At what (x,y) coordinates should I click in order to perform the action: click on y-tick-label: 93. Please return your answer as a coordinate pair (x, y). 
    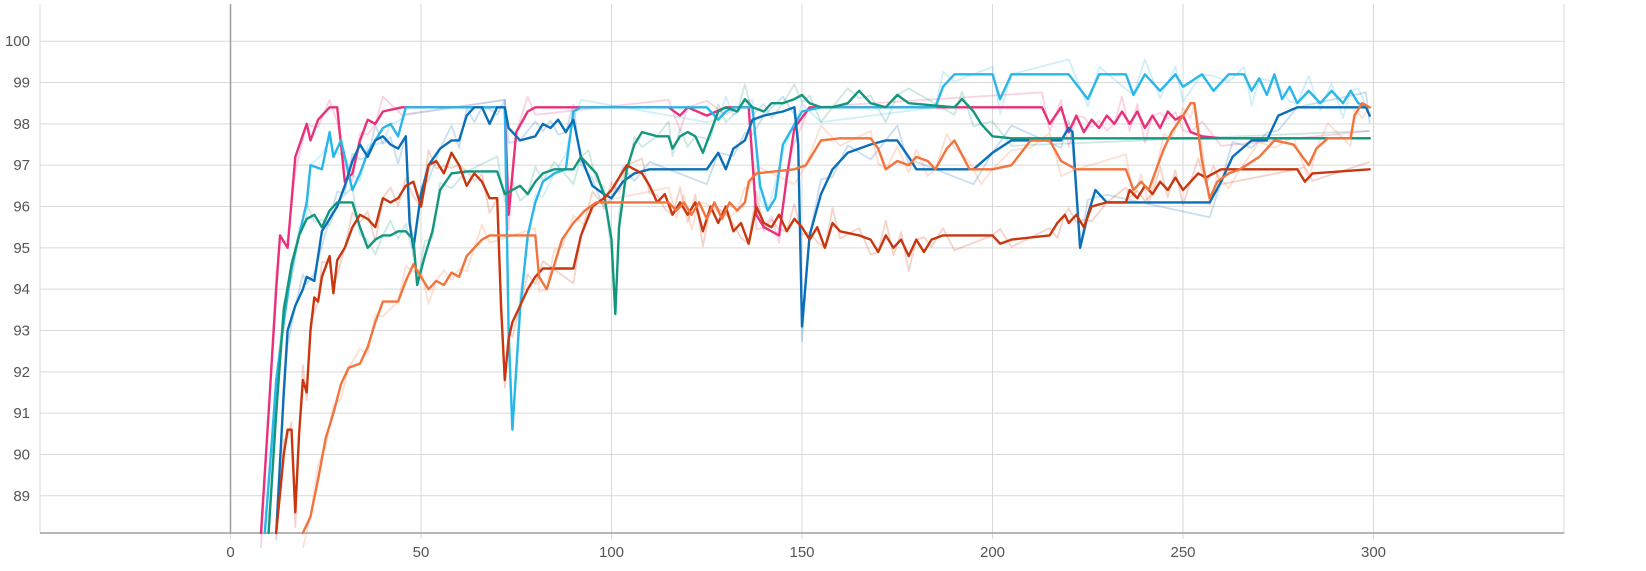
    Looking at the image, I should click on (21, 330).